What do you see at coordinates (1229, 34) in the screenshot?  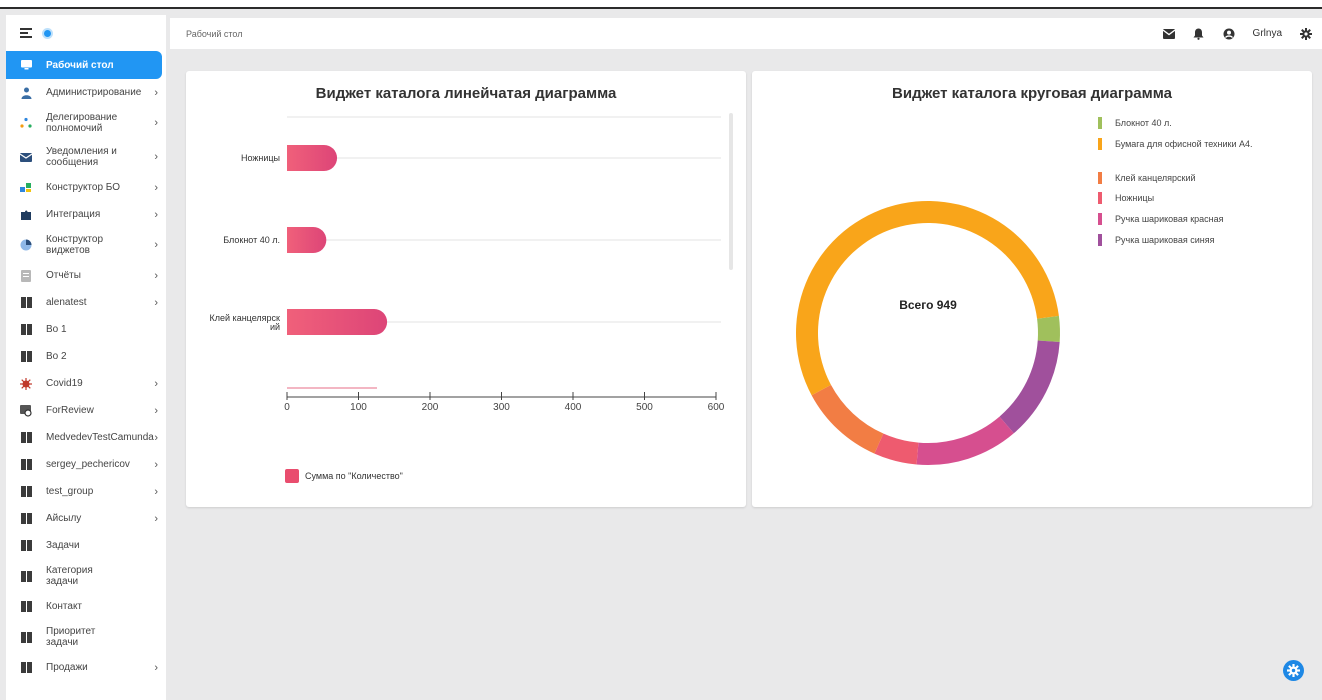 I see `user-avatar-icon` at bounding box center [1229, 34].